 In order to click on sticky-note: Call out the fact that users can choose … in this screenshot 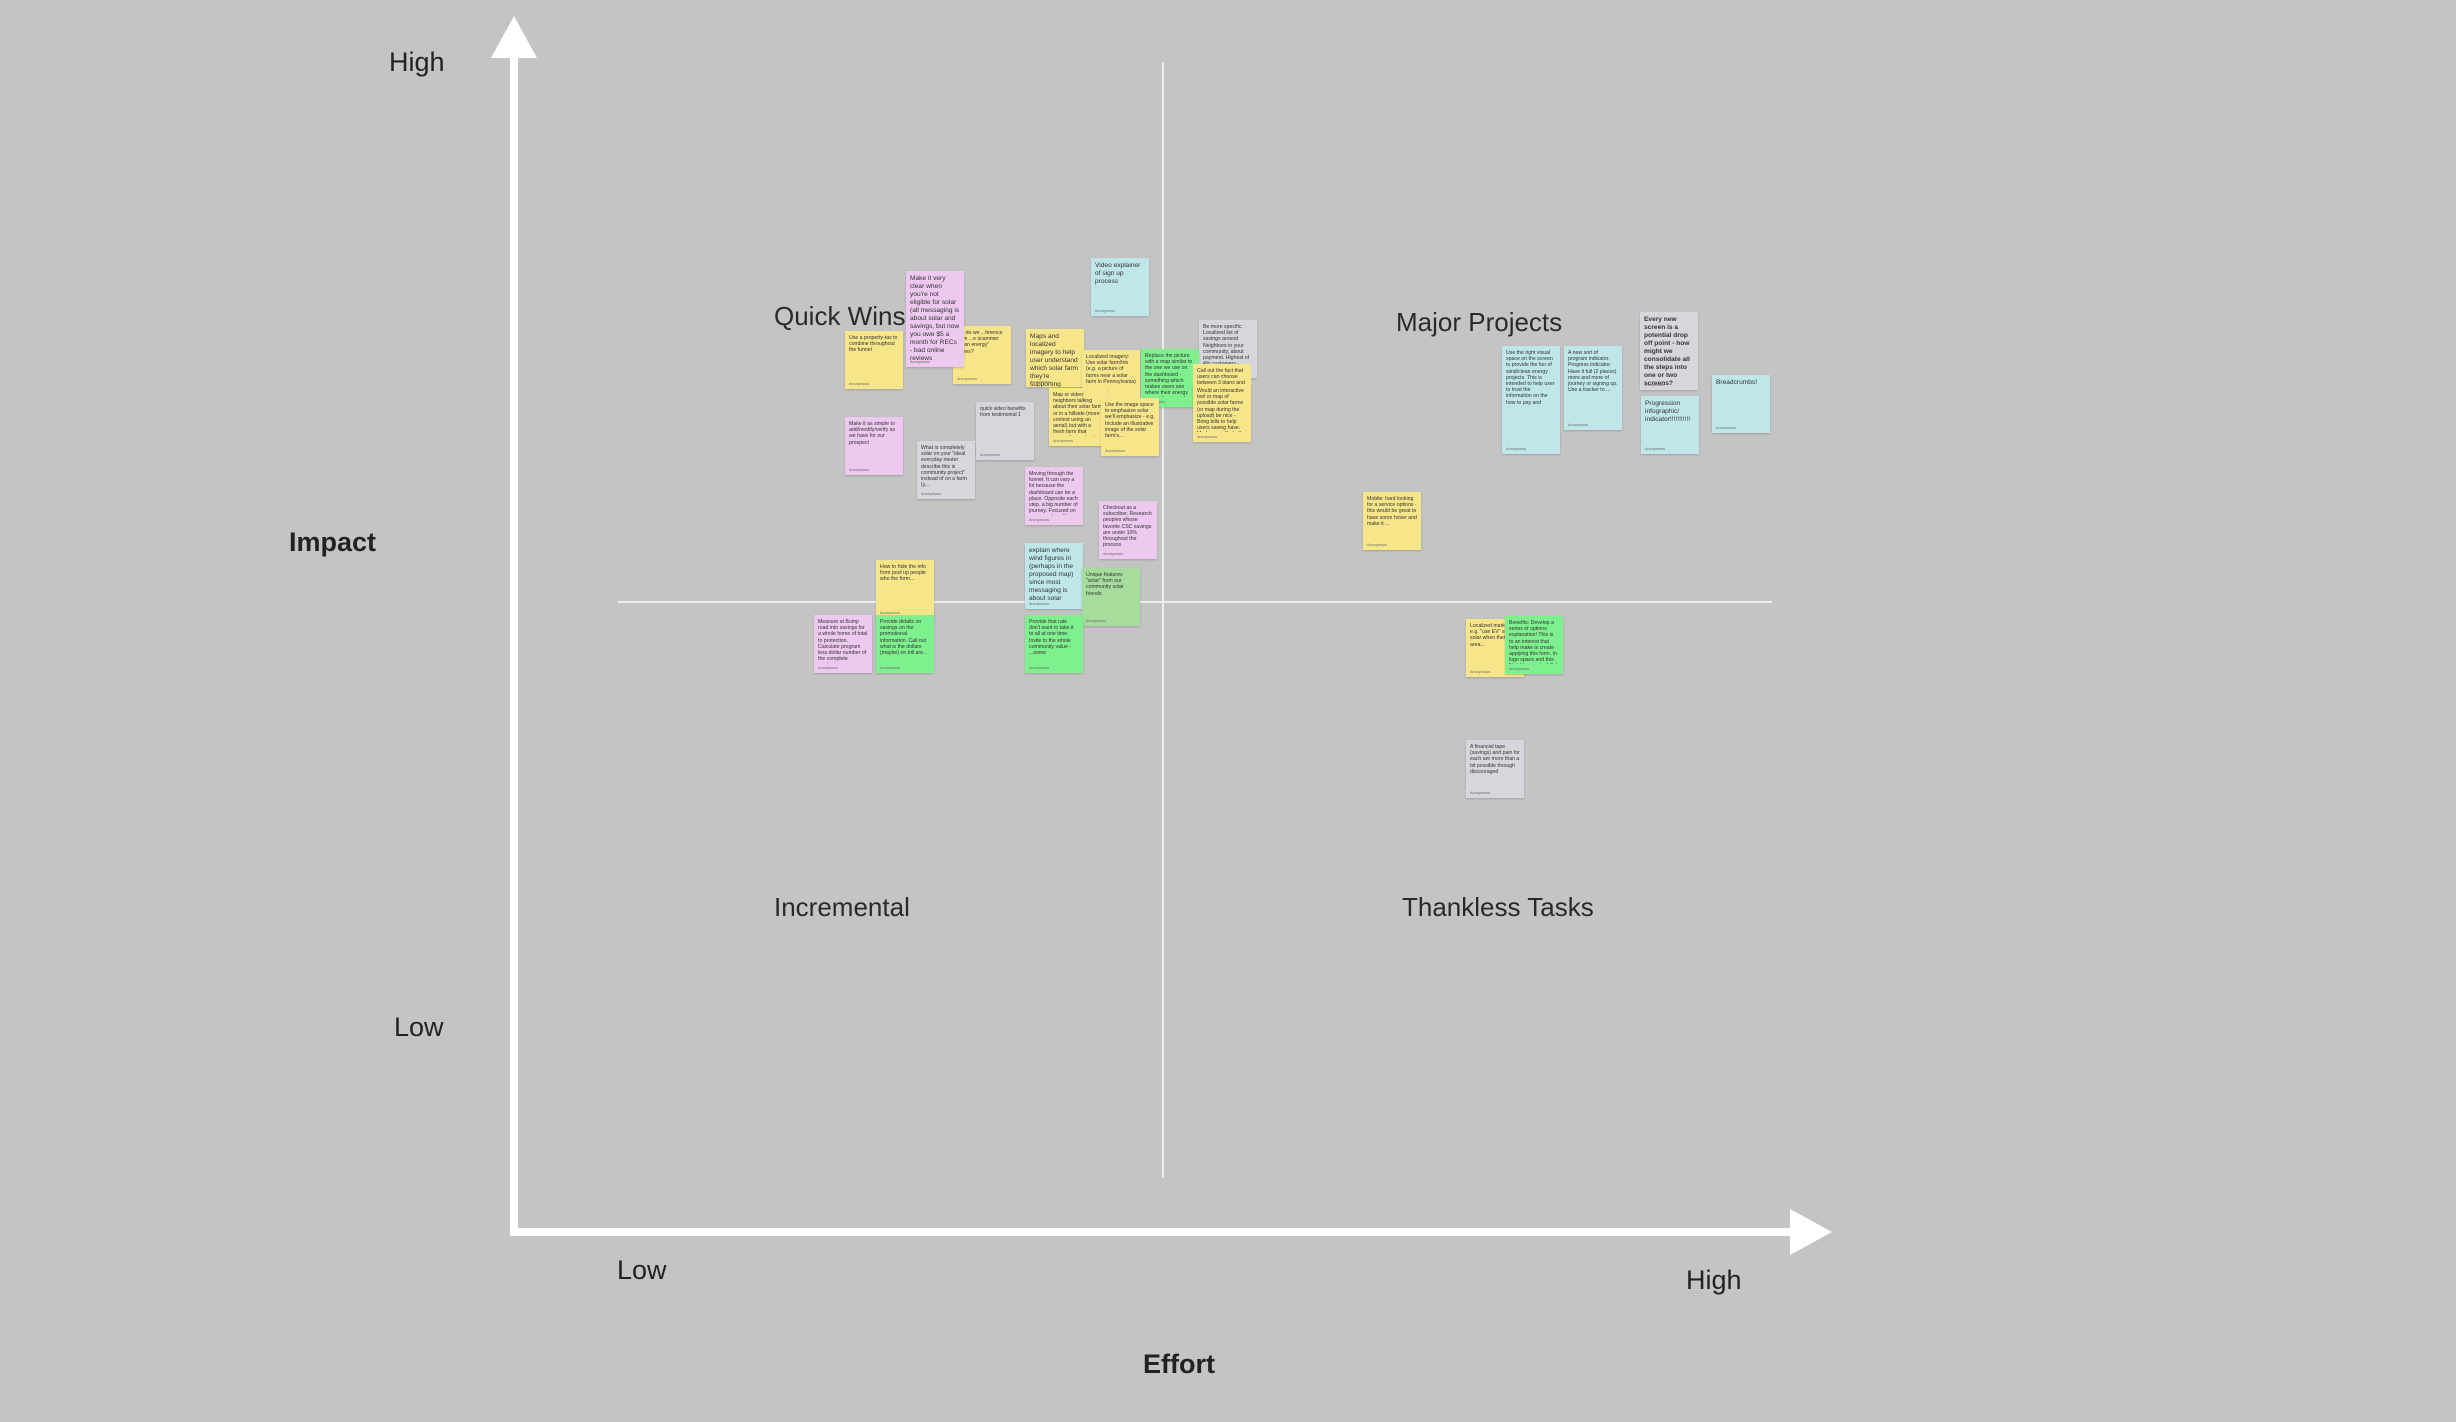, I will do `click(1222, 375)`.